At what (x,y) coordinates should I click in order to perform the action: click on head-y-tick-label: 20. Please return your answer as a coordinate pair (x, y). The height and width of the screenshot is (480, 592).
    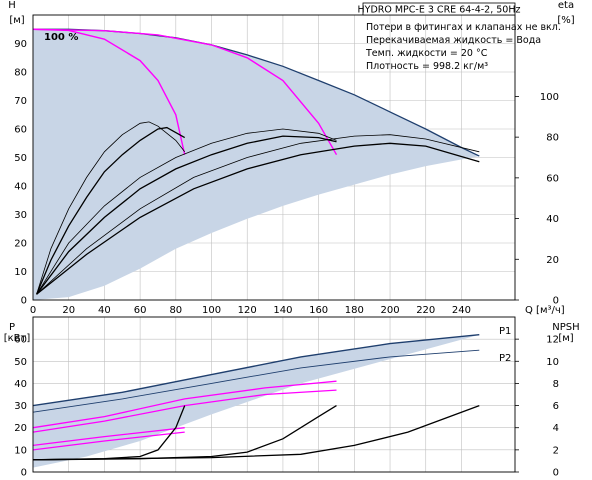
    Looking at the image, I should click on (20, 244).